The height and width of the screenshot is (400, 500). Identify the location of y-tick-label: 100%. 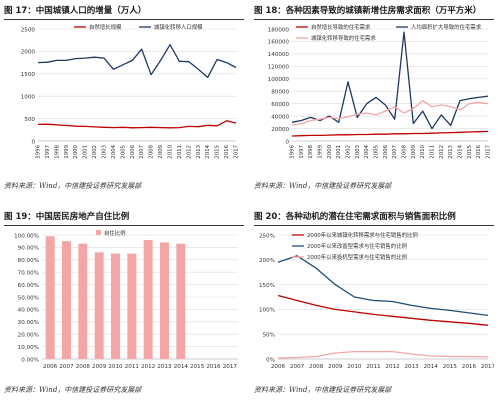
(267, 311).